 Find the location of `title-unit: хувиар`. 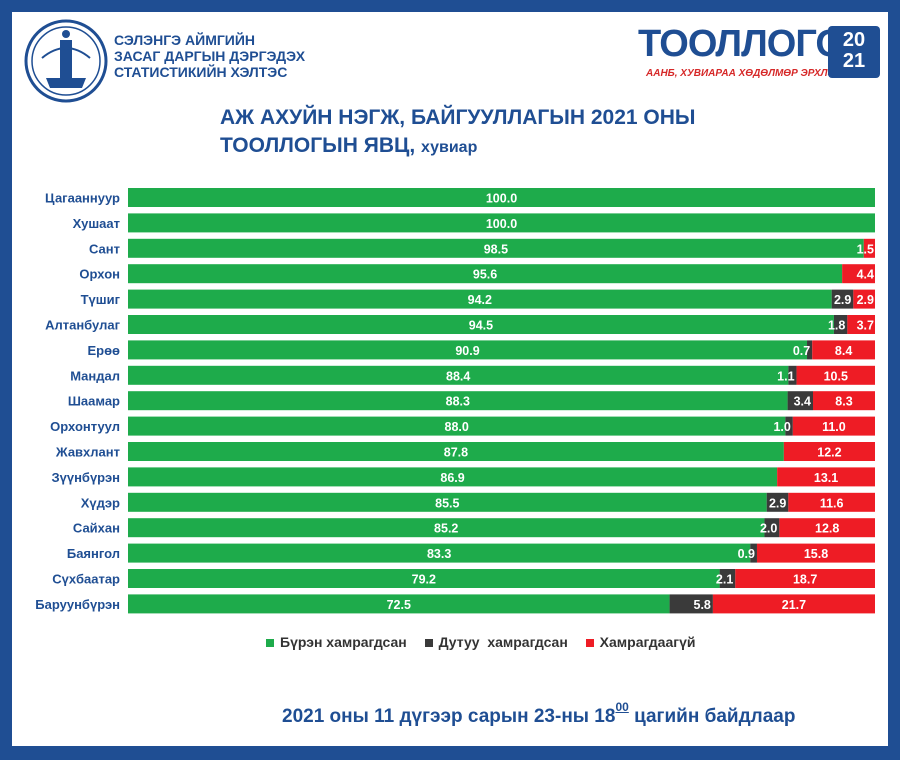

title-unit: хувиар is located at coordinates (449, 147).